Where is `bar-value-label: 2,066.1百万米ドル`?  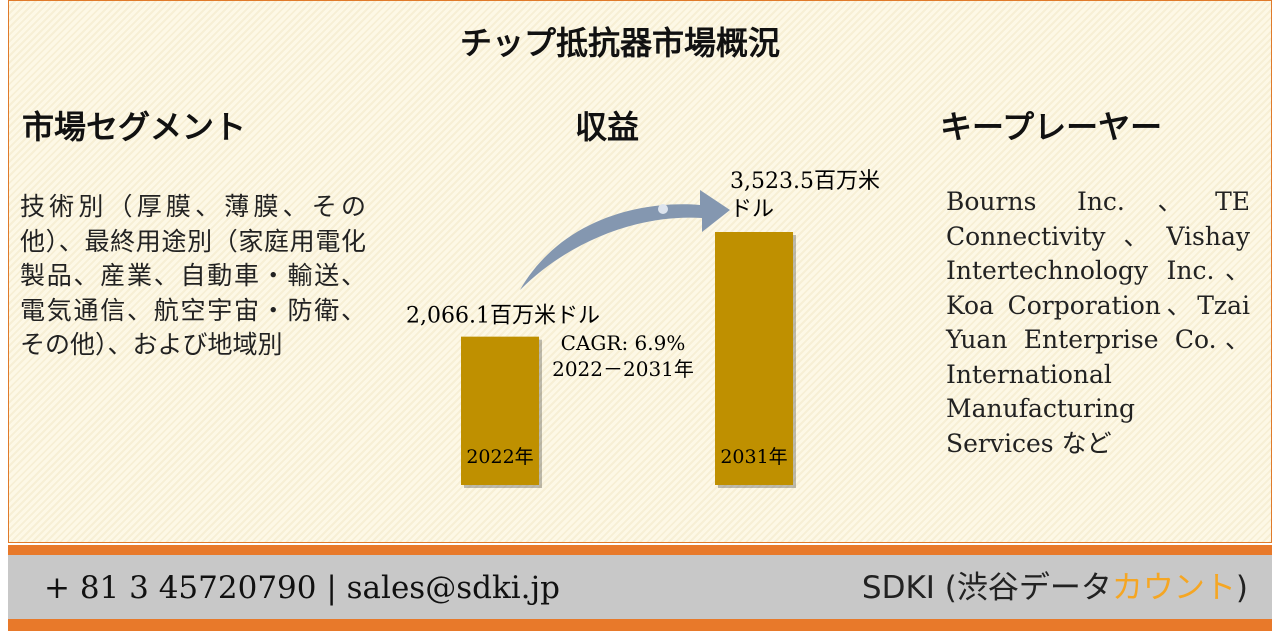 bar-value-label: 2,066.1百万米ドル is located at coordinates (503, 316).